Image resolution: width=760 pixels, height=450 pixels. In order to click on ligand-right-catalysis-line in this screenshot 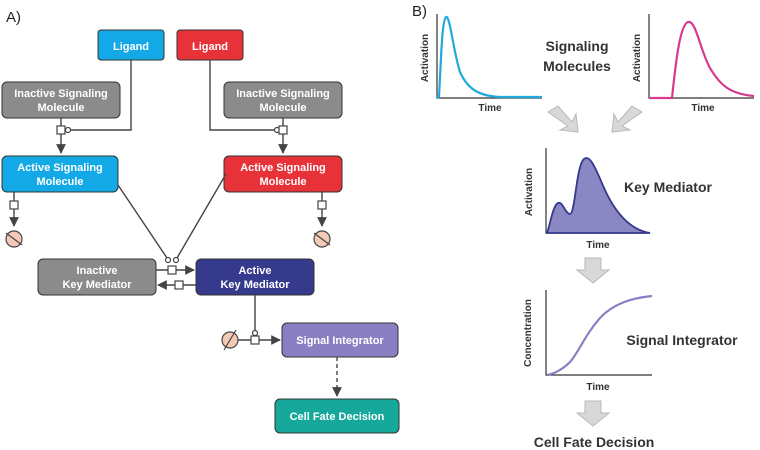, I will do `click(242, 95)`.